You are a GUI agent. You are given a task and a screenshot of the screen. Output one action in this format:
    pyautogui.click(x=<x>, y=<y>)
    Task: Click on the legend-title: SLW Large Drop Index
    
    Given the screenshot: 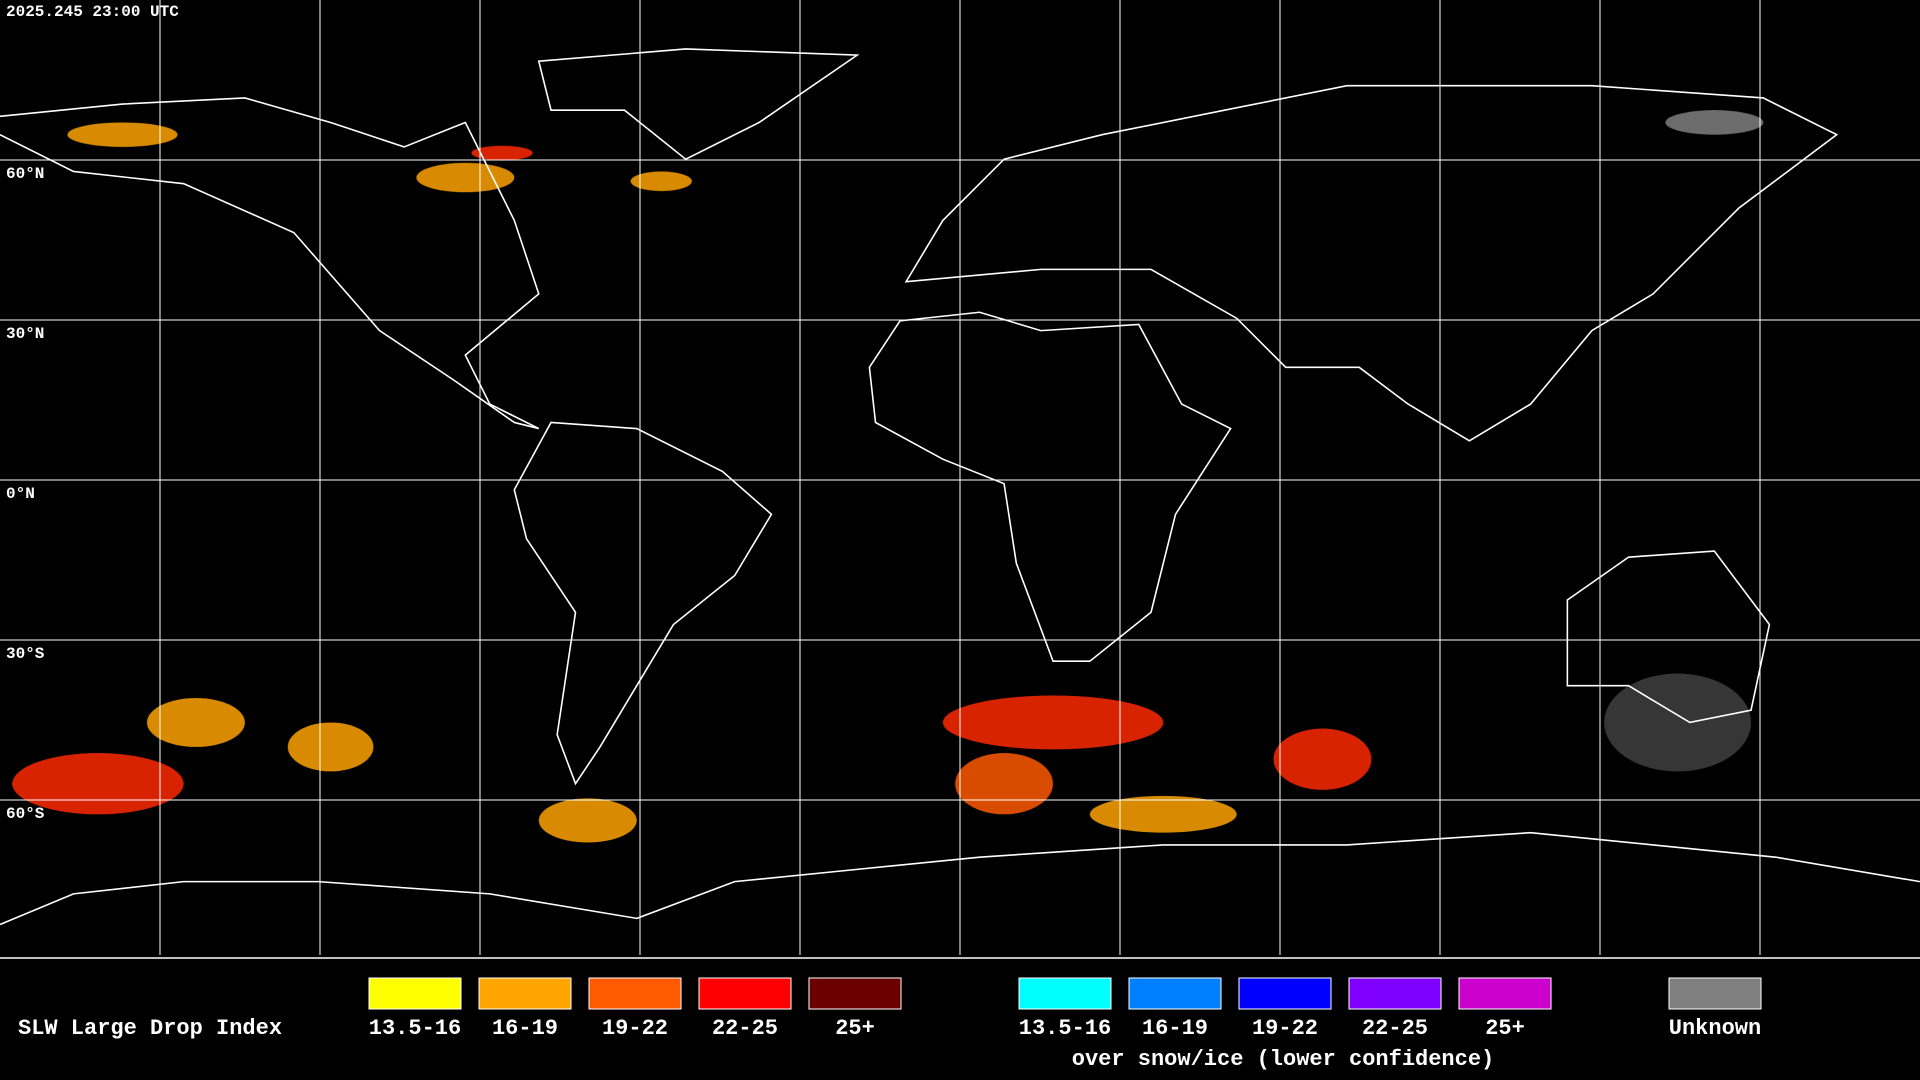 What is the action you would take?
    pyautogui.click(x=150, y=1028)
    